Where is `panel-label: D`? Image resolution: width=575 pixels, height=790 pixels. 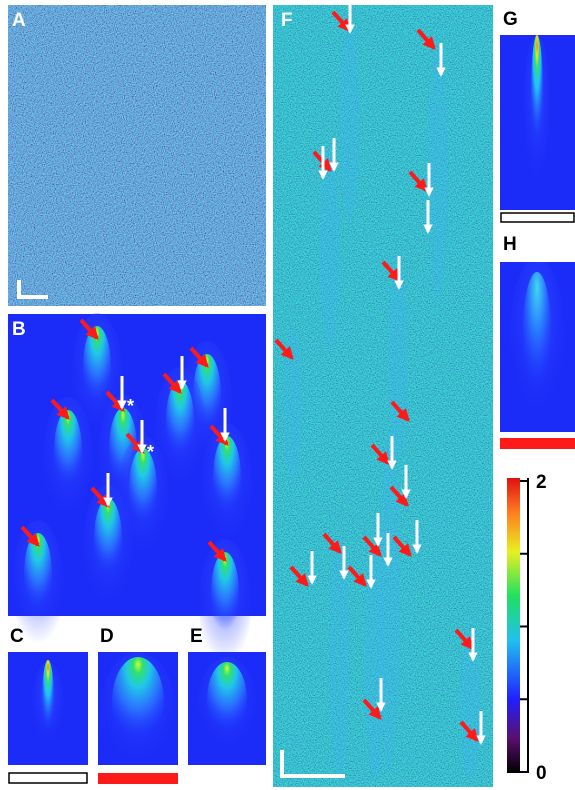
panel-label: D is located at coordinates (107, 636).